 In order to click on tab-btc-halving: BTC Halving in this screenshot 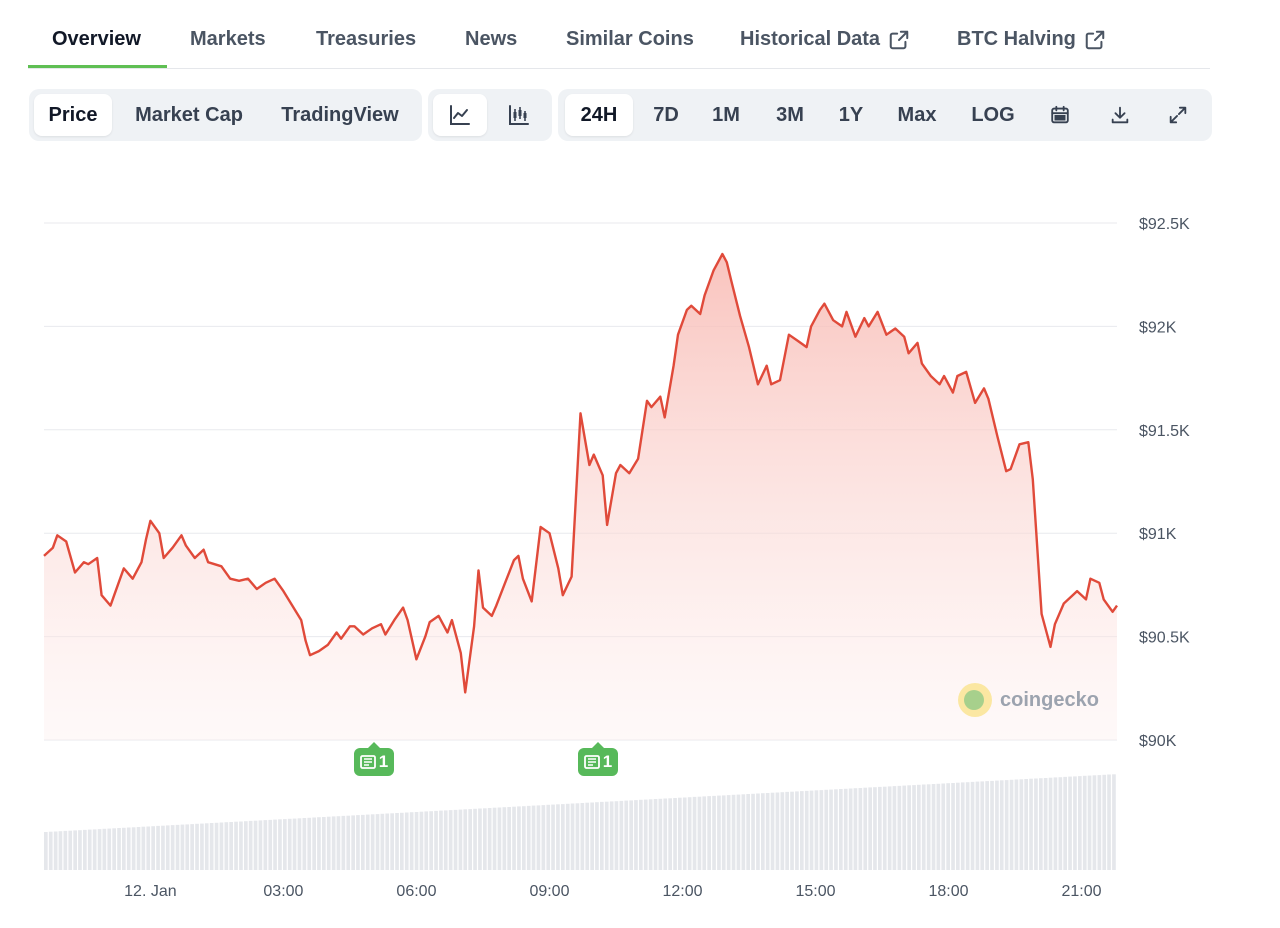, I will do `click(1031, 39)`.